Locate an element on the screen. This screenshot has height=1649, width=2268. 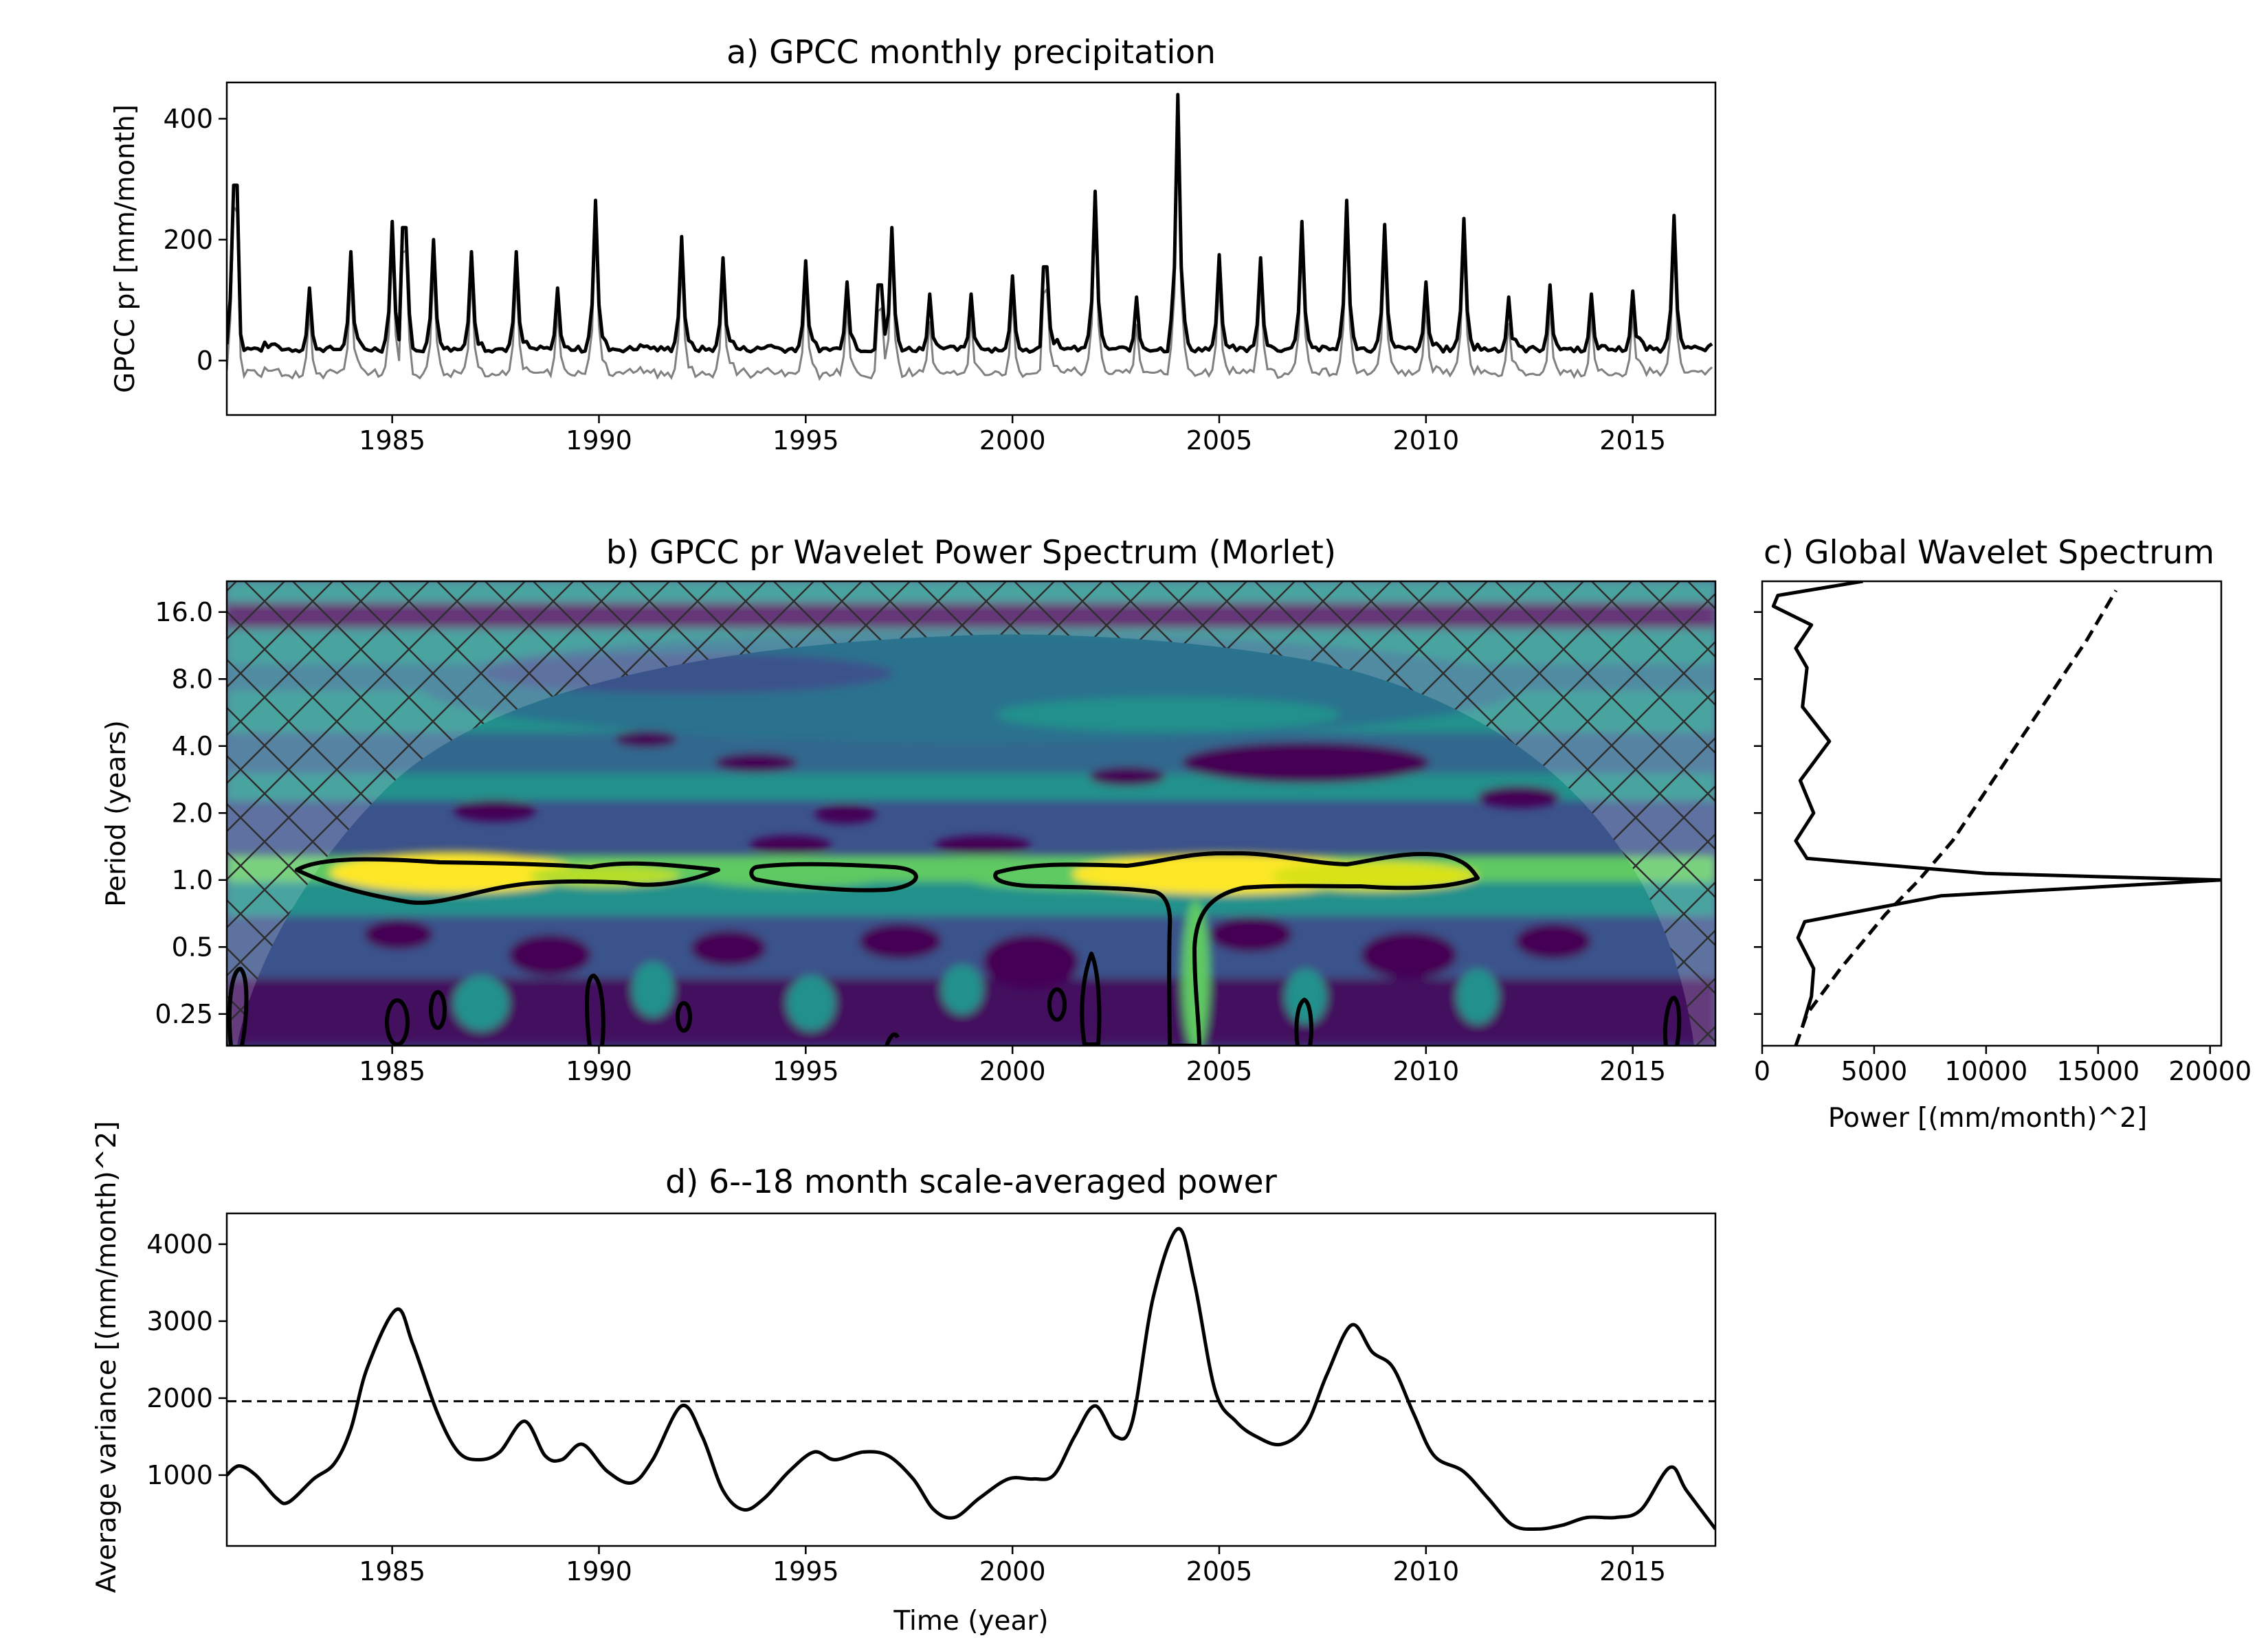
panel-d-plot-area is located at coordinates (971, 1379).